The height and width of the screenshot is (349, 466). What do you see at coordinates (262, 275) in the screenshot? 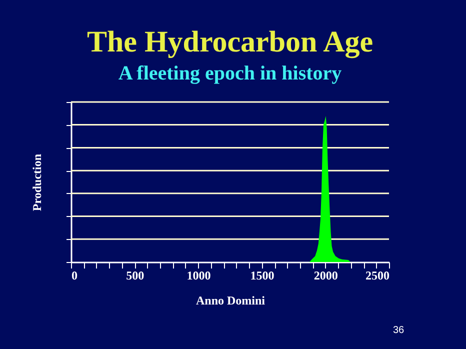
I see `x-tick-label: 1500` at bounding box center [262, 275].